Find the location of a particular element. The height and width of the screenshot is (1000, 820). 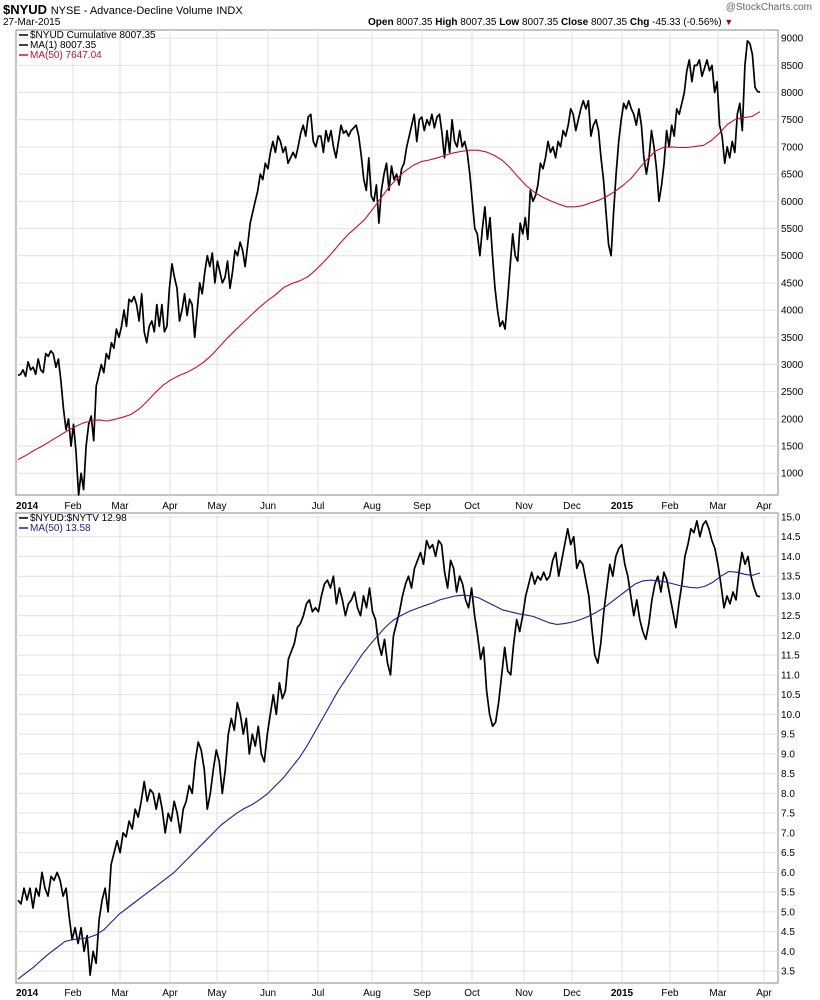

lower-y-tick-label: 7.0 is located at coordinates (788, 833).